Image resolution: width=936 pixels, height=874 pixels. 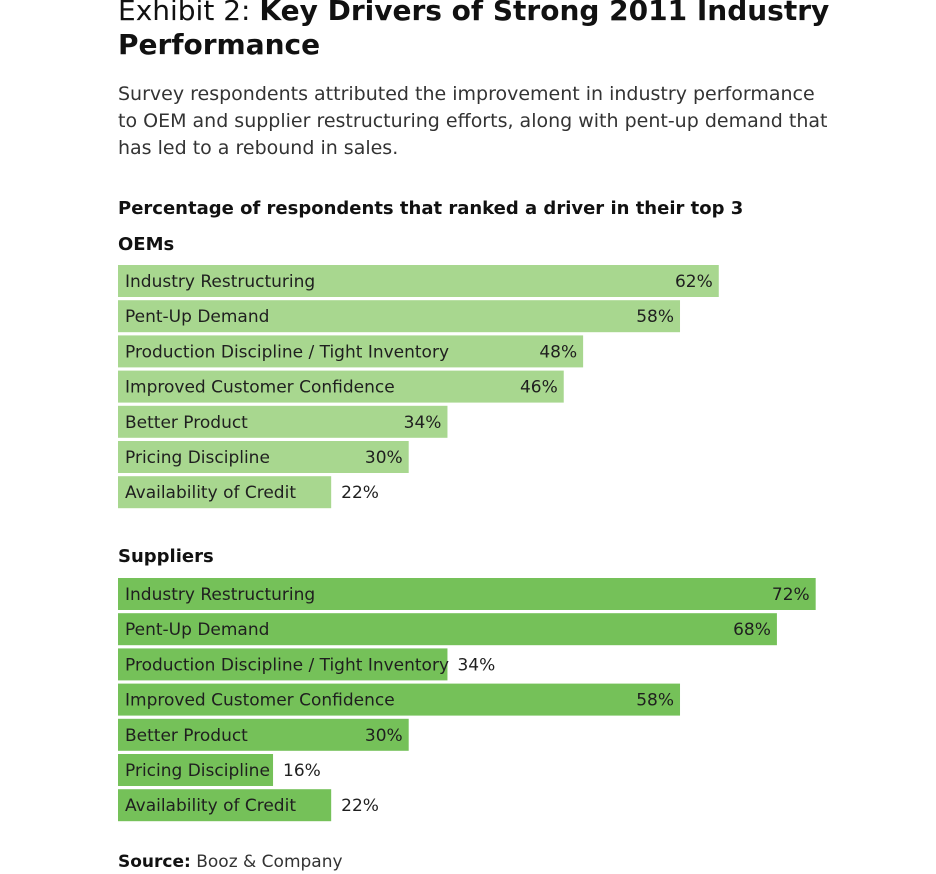 I want to click on supplier-value-label: 22%, so click(x=360, y=806).